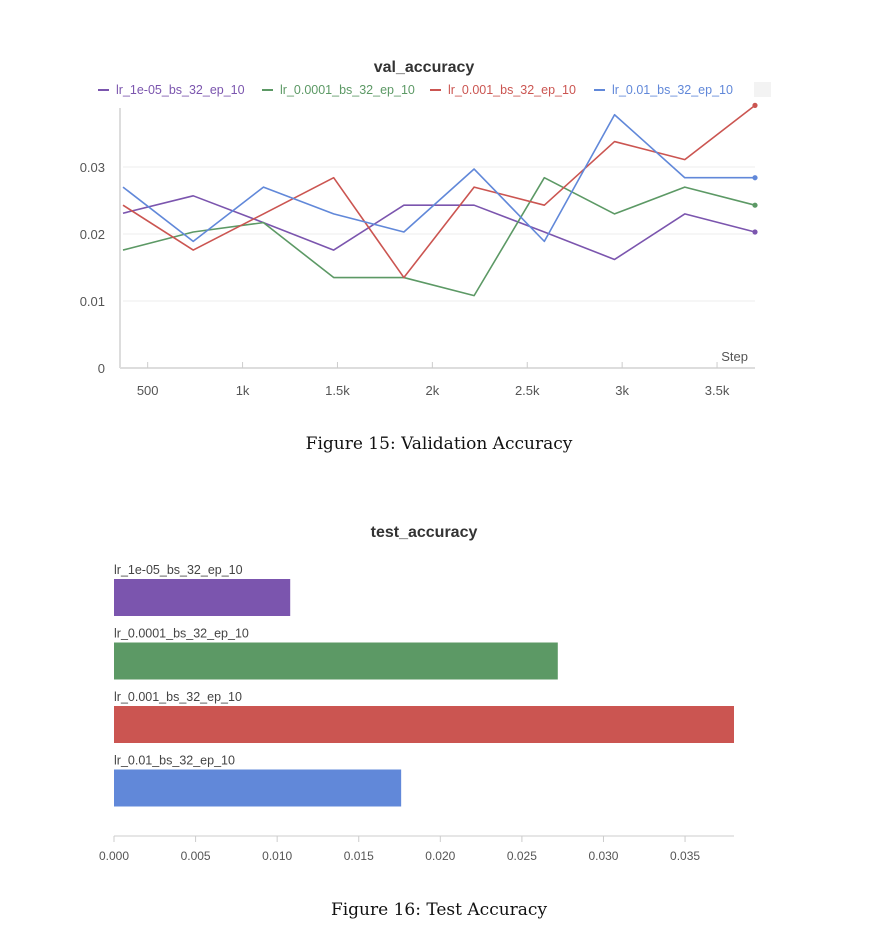 The image size is (878, 946). Describe the element at coordinates (196, 856) in the screenshot. I see `x-tick-label: 0.005` at that location.